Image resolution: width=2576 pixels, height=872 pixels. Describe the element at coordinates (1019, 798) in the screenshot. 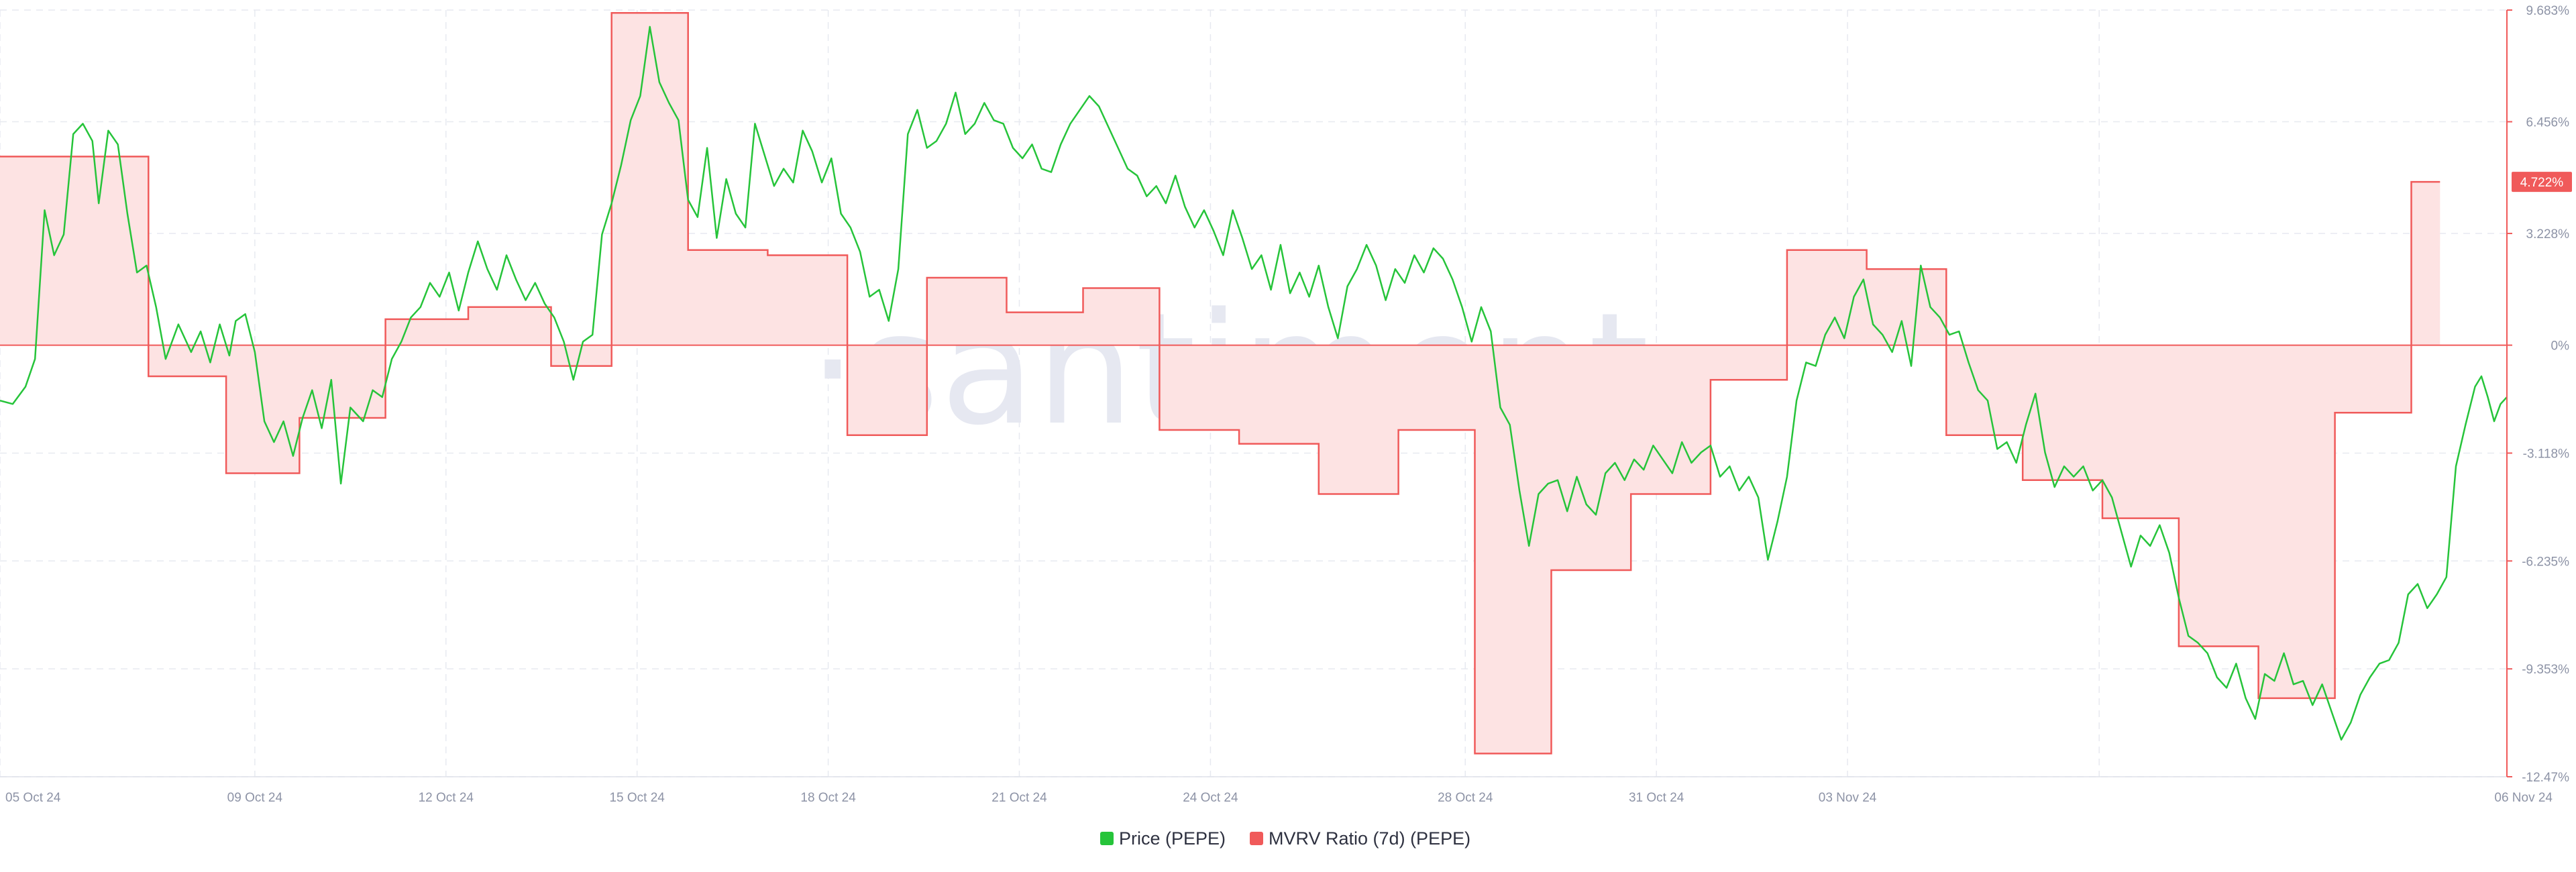

I see `x-tick-label-5: 21 Oct 24` at that location.